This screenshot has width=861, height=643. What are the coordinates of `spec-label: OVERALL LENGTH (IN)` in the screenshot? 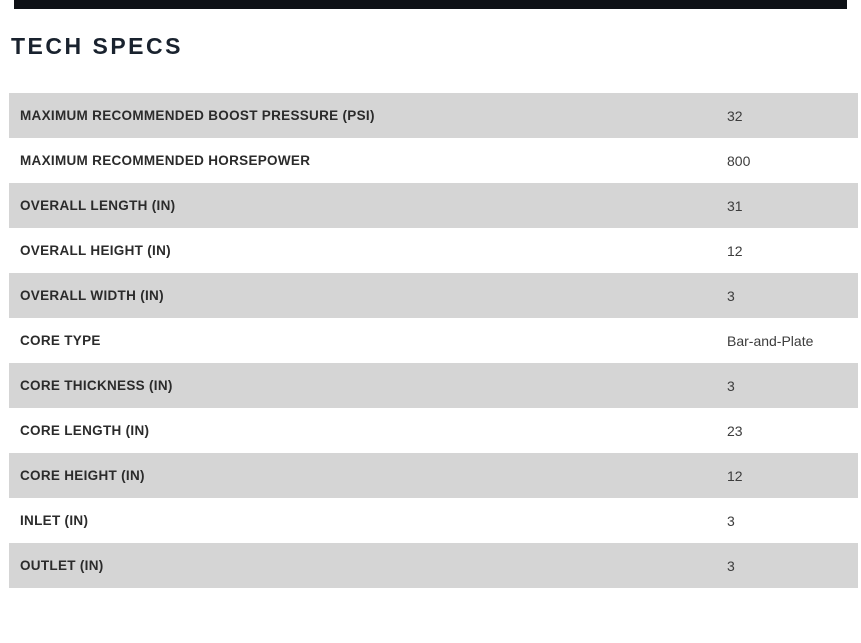 It's located at (98, 205).